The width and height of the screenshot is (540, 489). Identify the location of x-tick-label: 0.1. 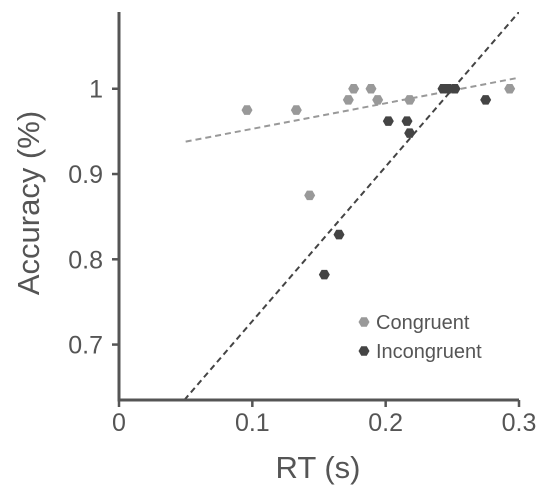
(252, 423).